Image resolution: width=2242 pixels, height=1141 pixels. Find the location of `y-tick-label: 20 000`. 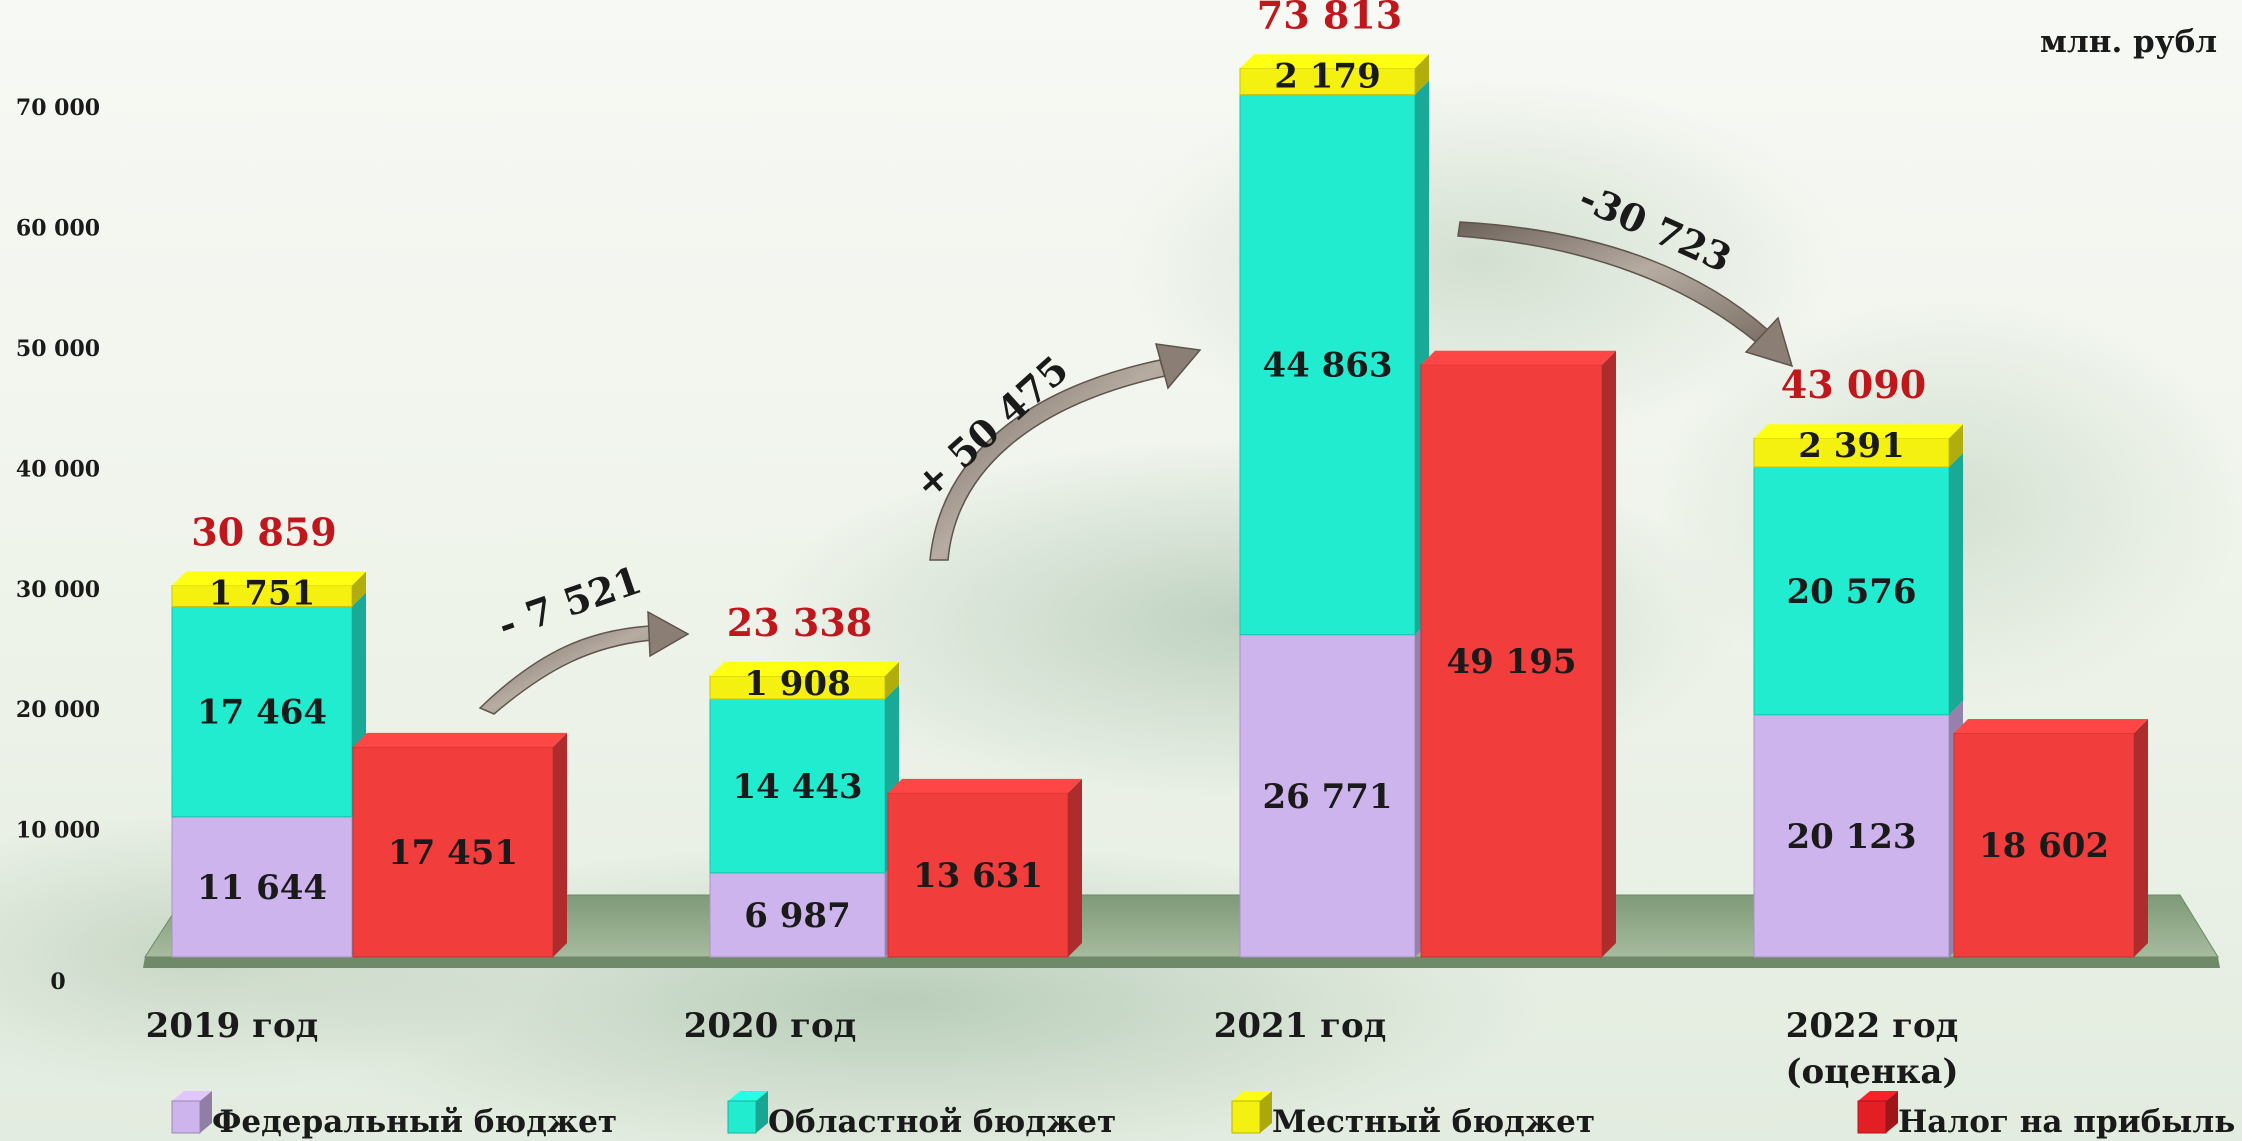

y-tick-label: 20 000 is located at coordinates (58, 710).